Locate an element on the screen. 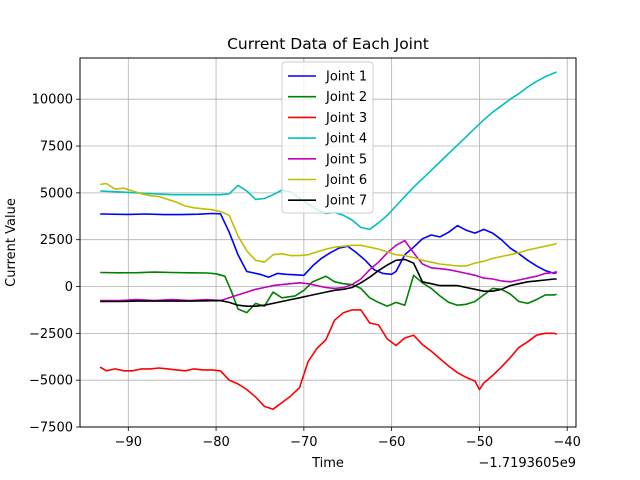 The image size is (640, 480). y-tick-label: 10000 is located at coordinates (52, 100).